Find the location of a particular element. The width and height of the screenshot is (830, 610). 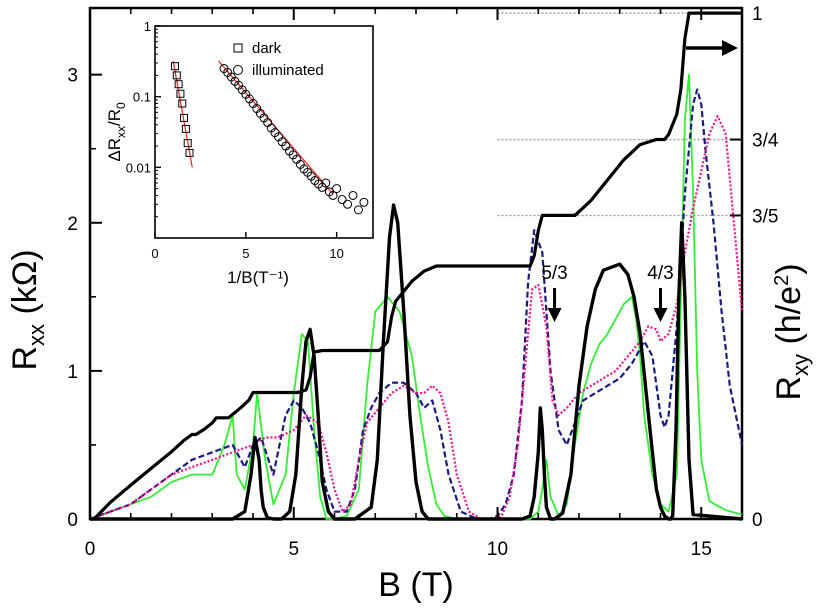

rxy-axis-arrow is located at coordinates (712, 48).